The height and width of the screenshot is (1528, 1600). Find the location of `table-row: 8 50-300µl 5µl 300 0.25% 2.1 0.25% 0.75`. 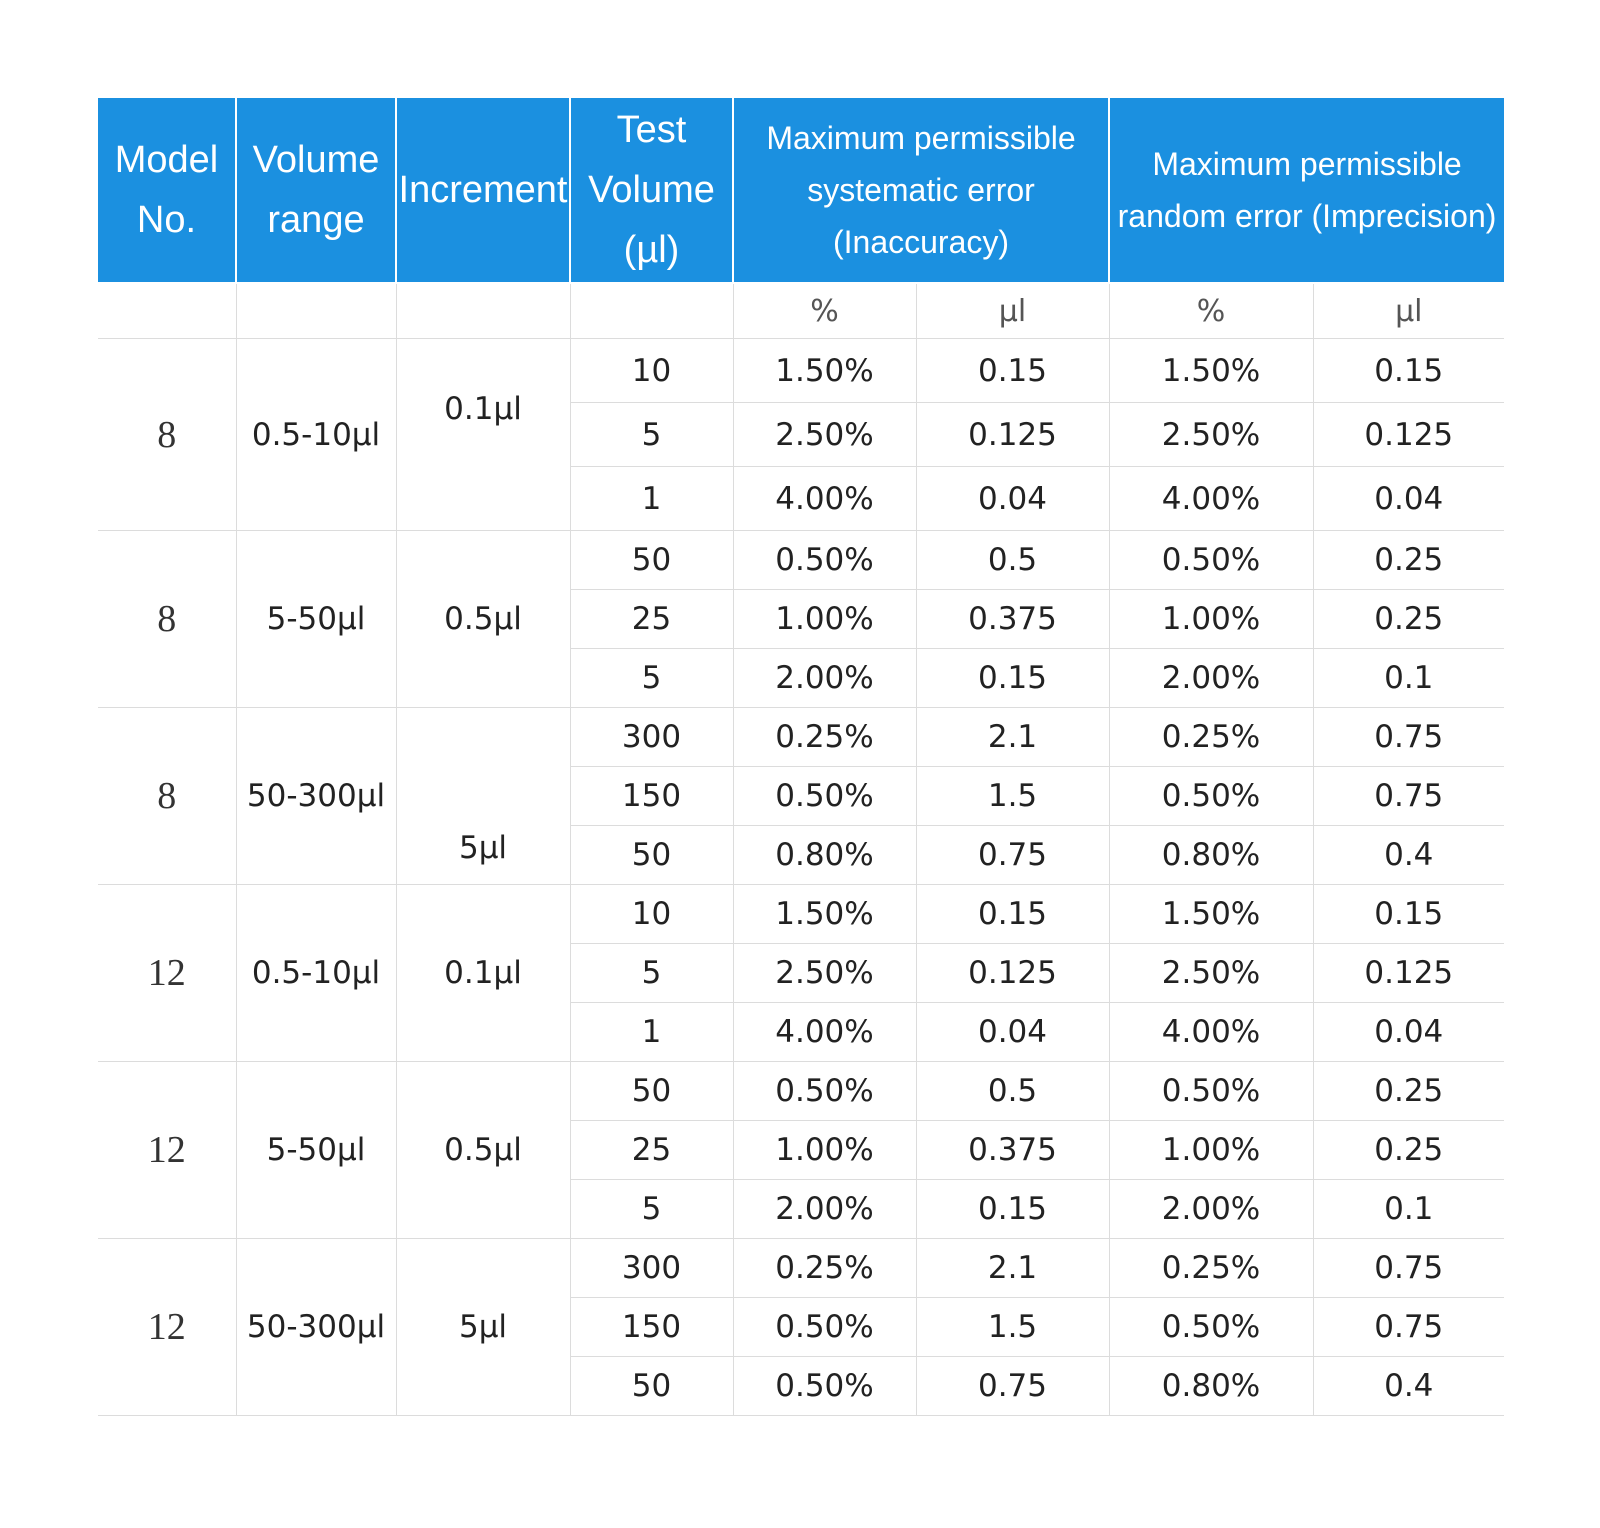

table-row: 8 50-300µl 5µl 300 0.25% 2.1 0.25% 0.75 is located at coordinates (801, 796).